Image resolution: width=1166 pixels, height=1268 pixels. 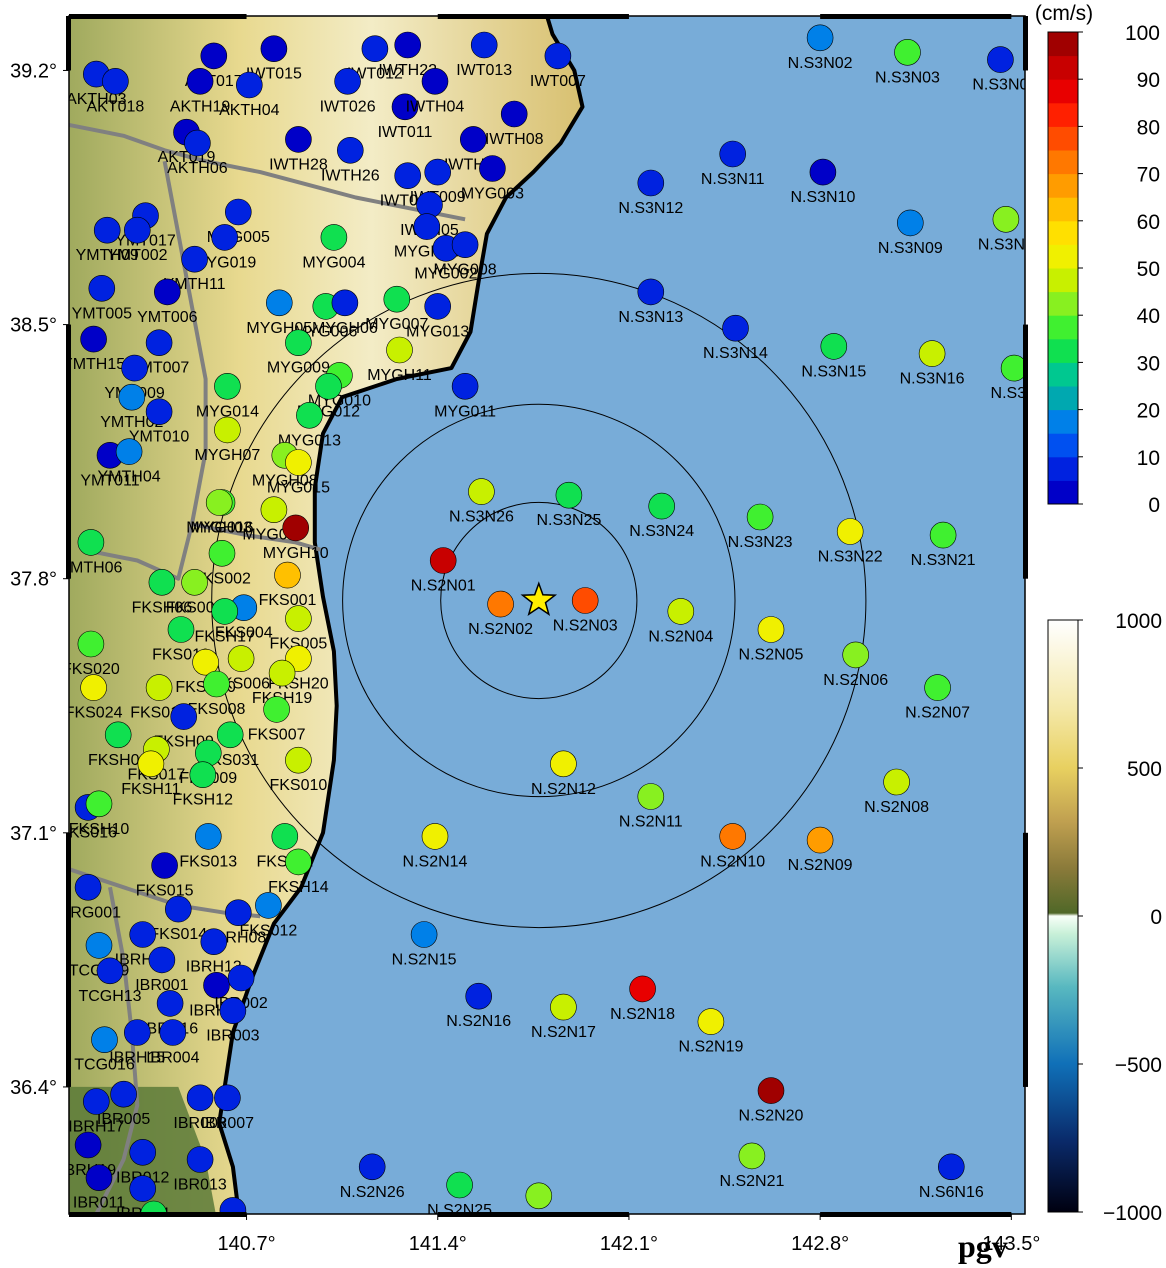 What do you see at coordinates (932, 364) in the screenshot?
I see `station-marker: N.S3N16` at bounding box center [932, 364].